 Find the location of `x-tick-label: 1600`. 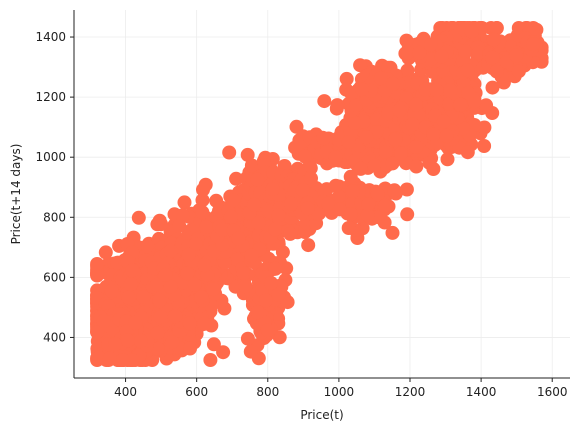

x-tick-label: 1600 is located at coordinates (552, 392).